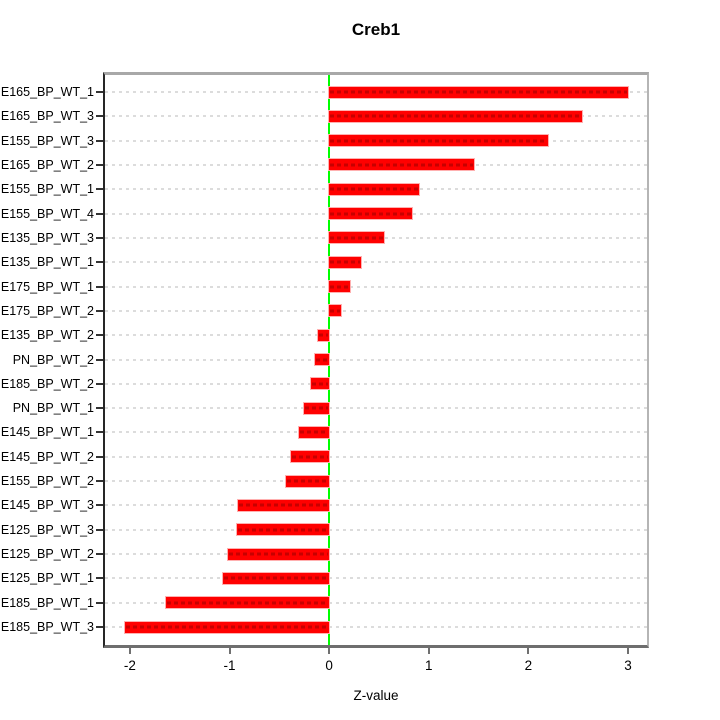  What do you see at coordinates (47, 116) in the screenshot?
I see `y-tick-label: E165_BP_WT_3` at bounding box center [47, 116].